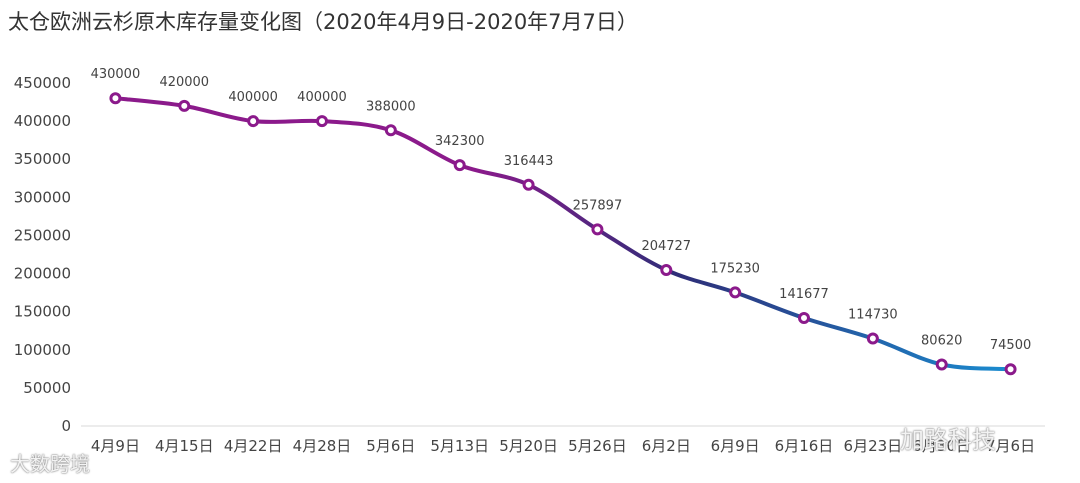 The height and width of the screenshot is (483, 1080). Describe the element at coordinates (184, 446) in the screenshot. I see `x-tick-label: 4月15日` at that location.